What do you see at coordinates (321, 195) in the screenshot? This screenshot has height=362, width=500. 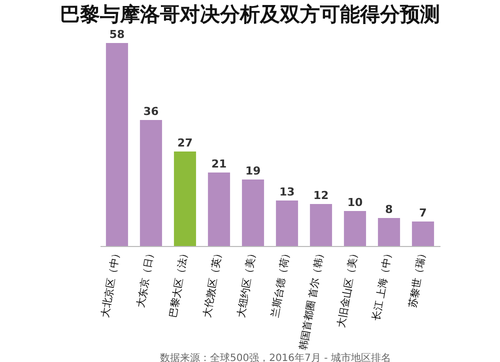 I see `data-label: 12` at bounding box center [321, 195].